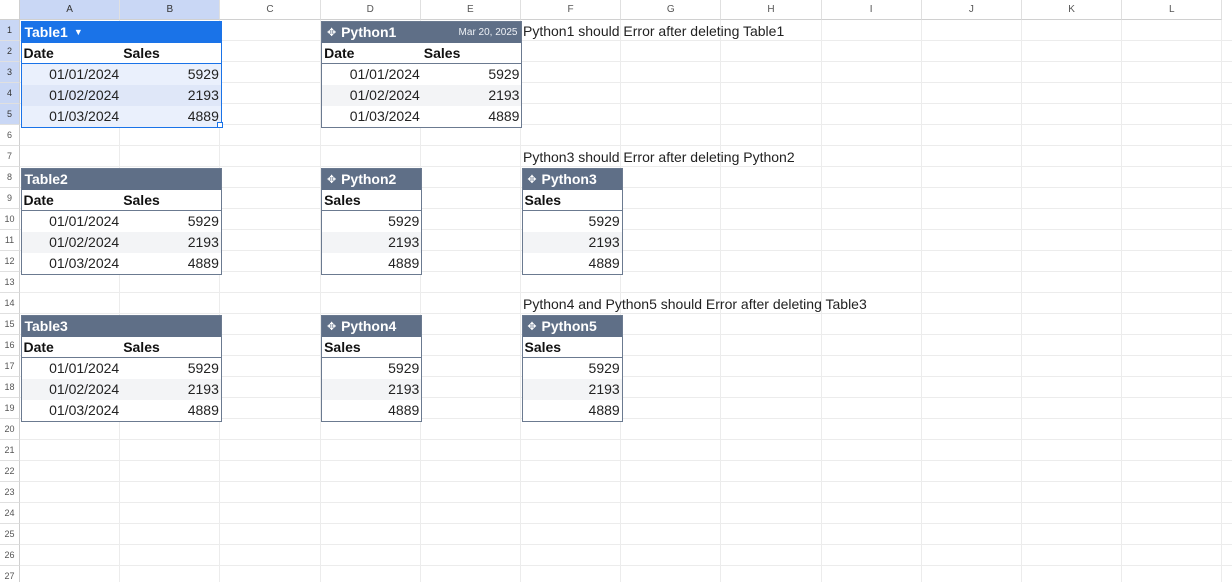 The width and height of the screenshot is (1232, 582). What do you see at coordinates (10, 387) in the screenshot?
I see `row-header-18: 18` at bounding box center [10, 387].